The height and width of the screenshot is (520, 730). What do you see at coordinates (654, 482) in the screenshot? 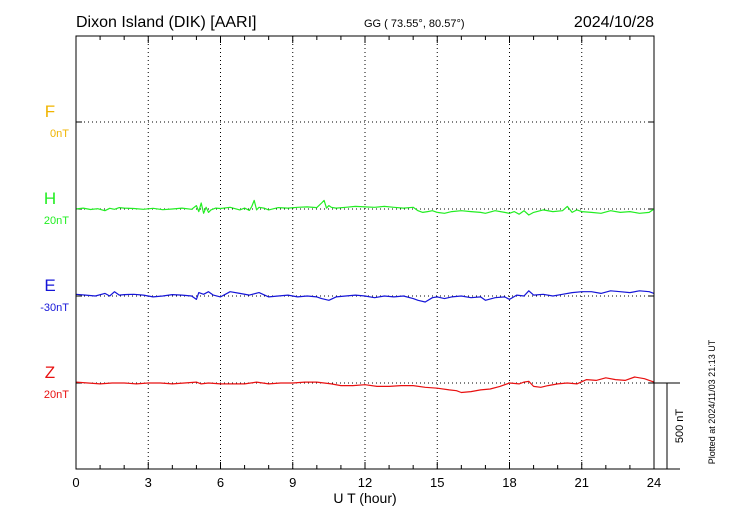
I see `x-tick-label: 24` at bounding box center [654, 482].